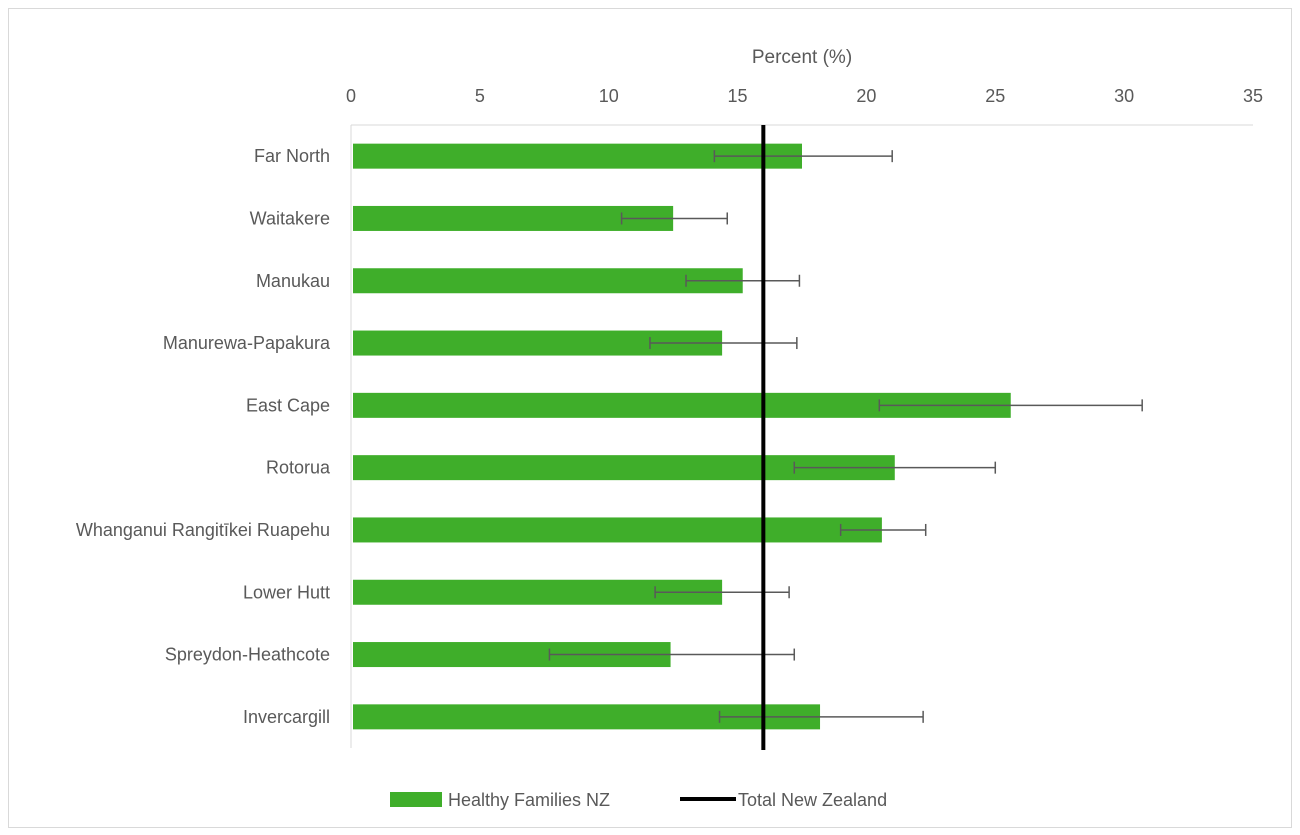 The width and height of the screenshot is (1300, 835). Describe the element at coordinates (1124, 96) in the screenshot. I see `x-tick-label: 30` at that location.